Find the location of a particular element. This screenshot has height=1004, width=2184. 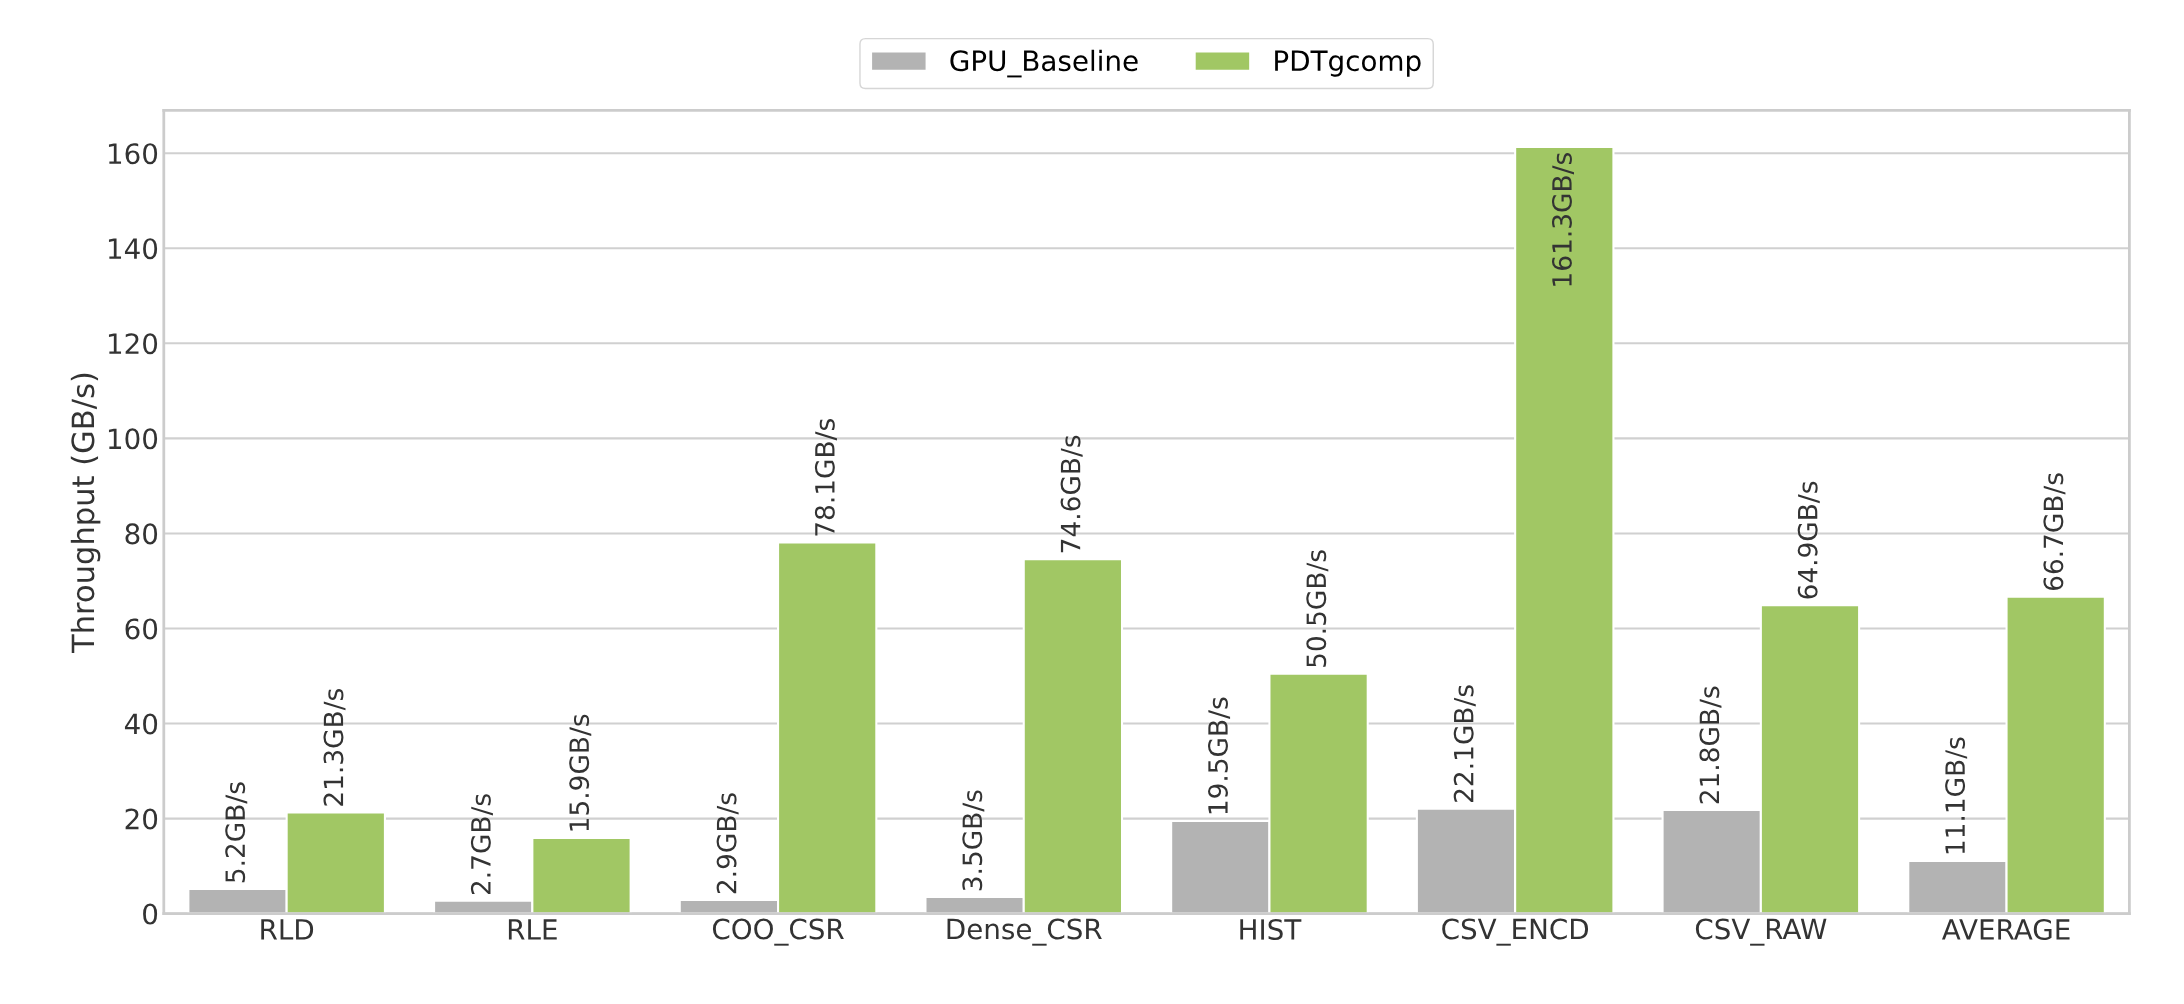

y-axis-title: Throughput (GB/s) is located at coordinates (85, 513).